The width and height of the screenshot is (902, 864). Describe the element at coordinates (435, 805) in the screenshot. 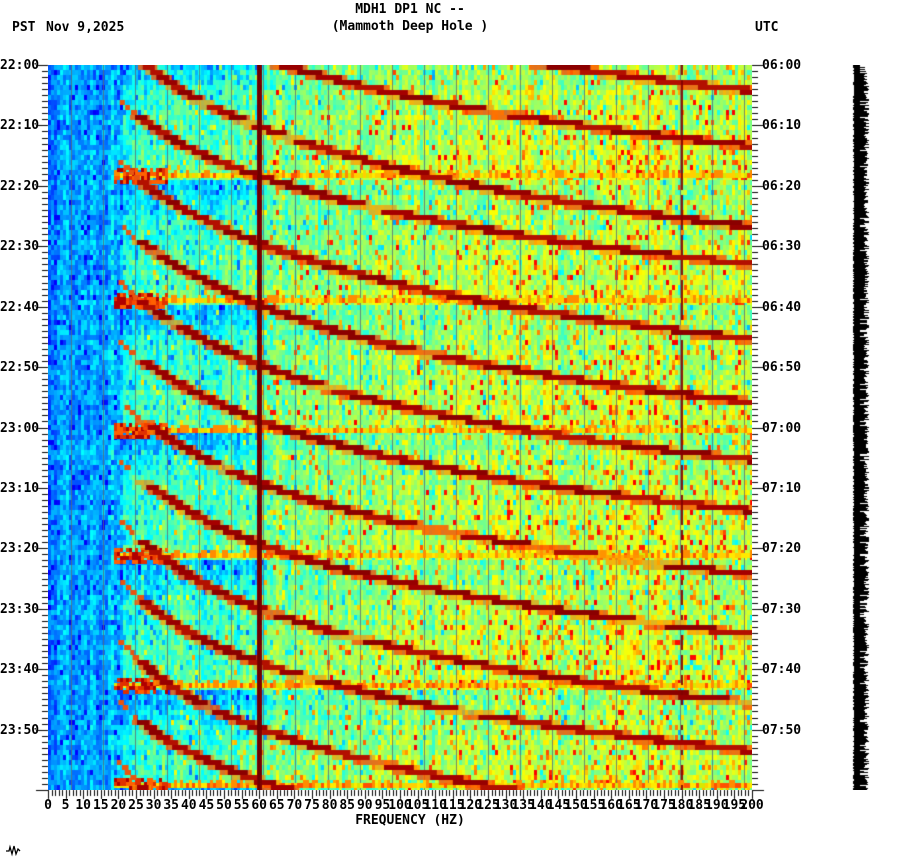

I see `x-tick-label: 110` at that location.